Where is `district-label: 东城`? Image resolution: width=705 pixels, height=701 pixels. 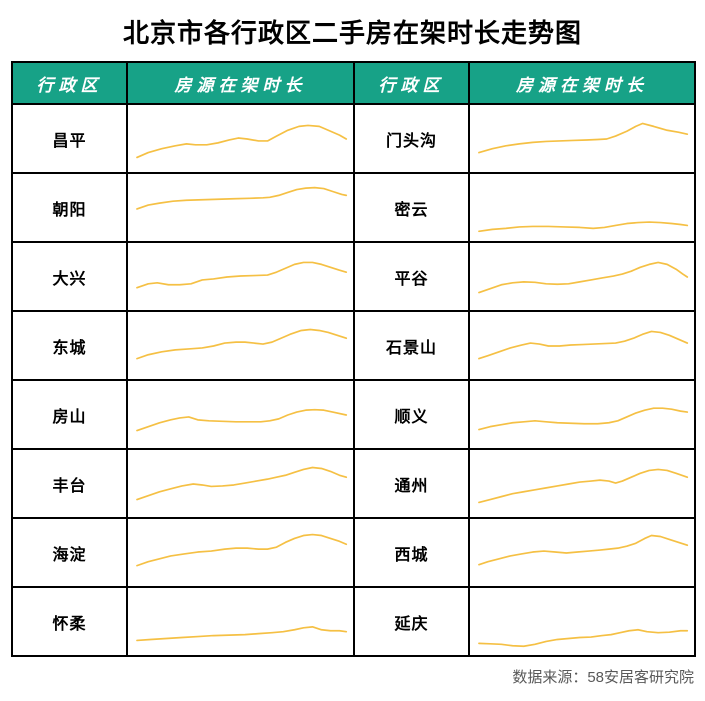 district-label: 东城 is located at coordinates (69, 345).